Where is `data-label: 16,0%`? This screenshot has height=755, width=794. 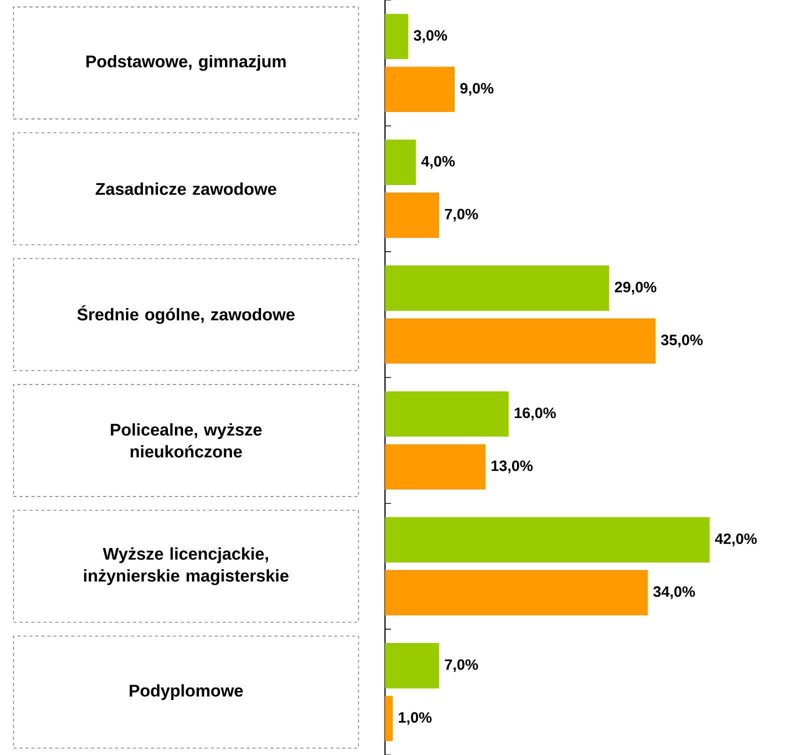 data-label: 16,0% is located at coordinates (535, 414).